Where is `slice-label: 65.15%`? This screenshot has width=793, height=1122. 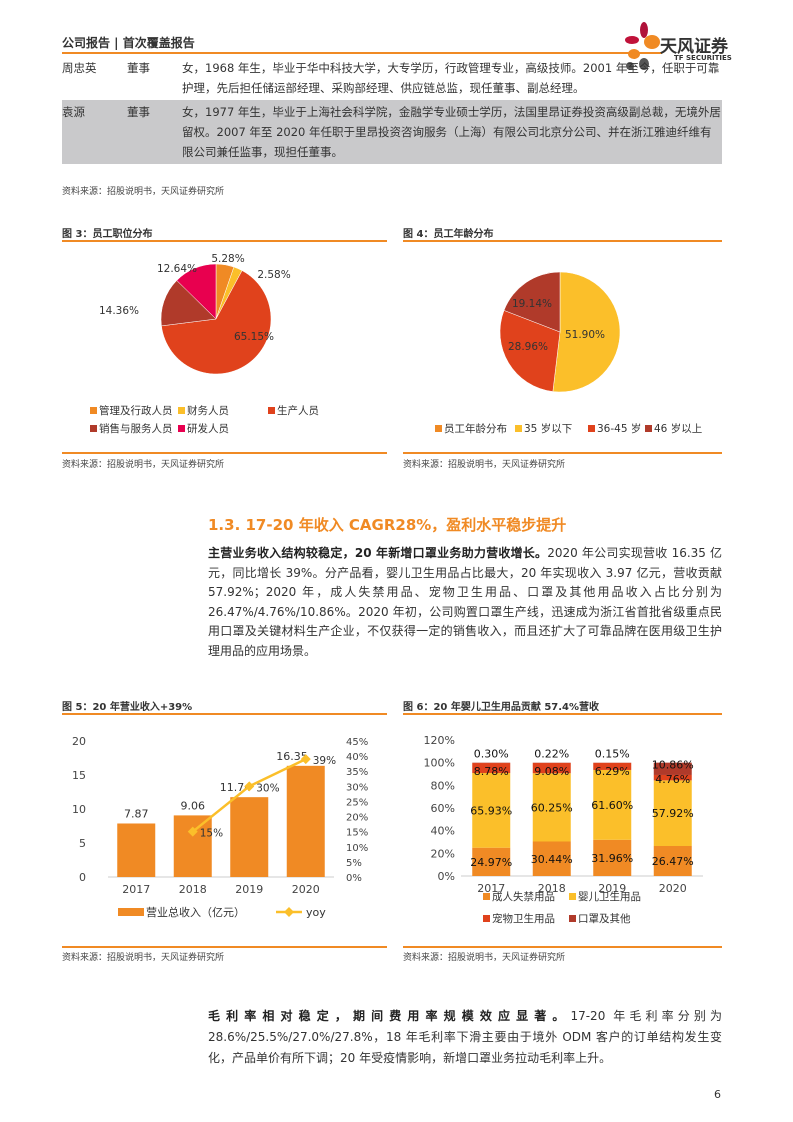 slice-label: 65.15% is located at coordinates (254, 337).